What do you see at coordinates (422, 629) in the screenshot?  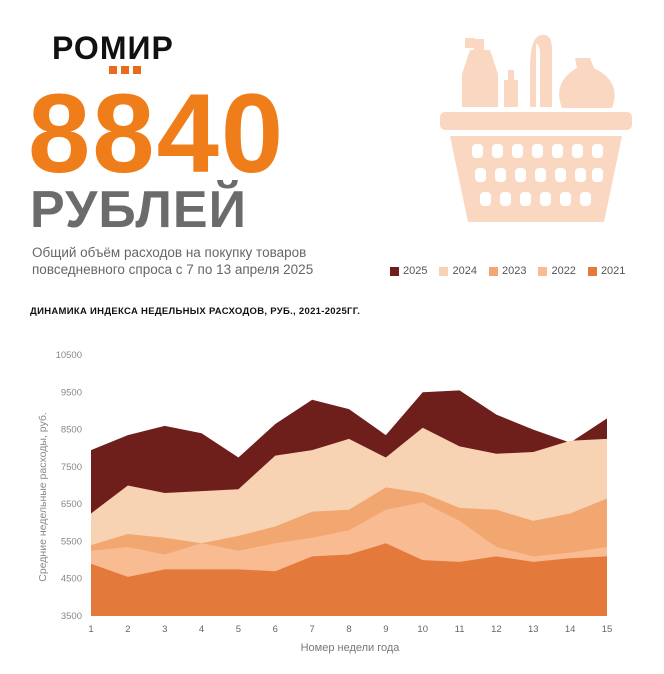 I see `x-tick-label: 10` at bounding box center [422, 629].